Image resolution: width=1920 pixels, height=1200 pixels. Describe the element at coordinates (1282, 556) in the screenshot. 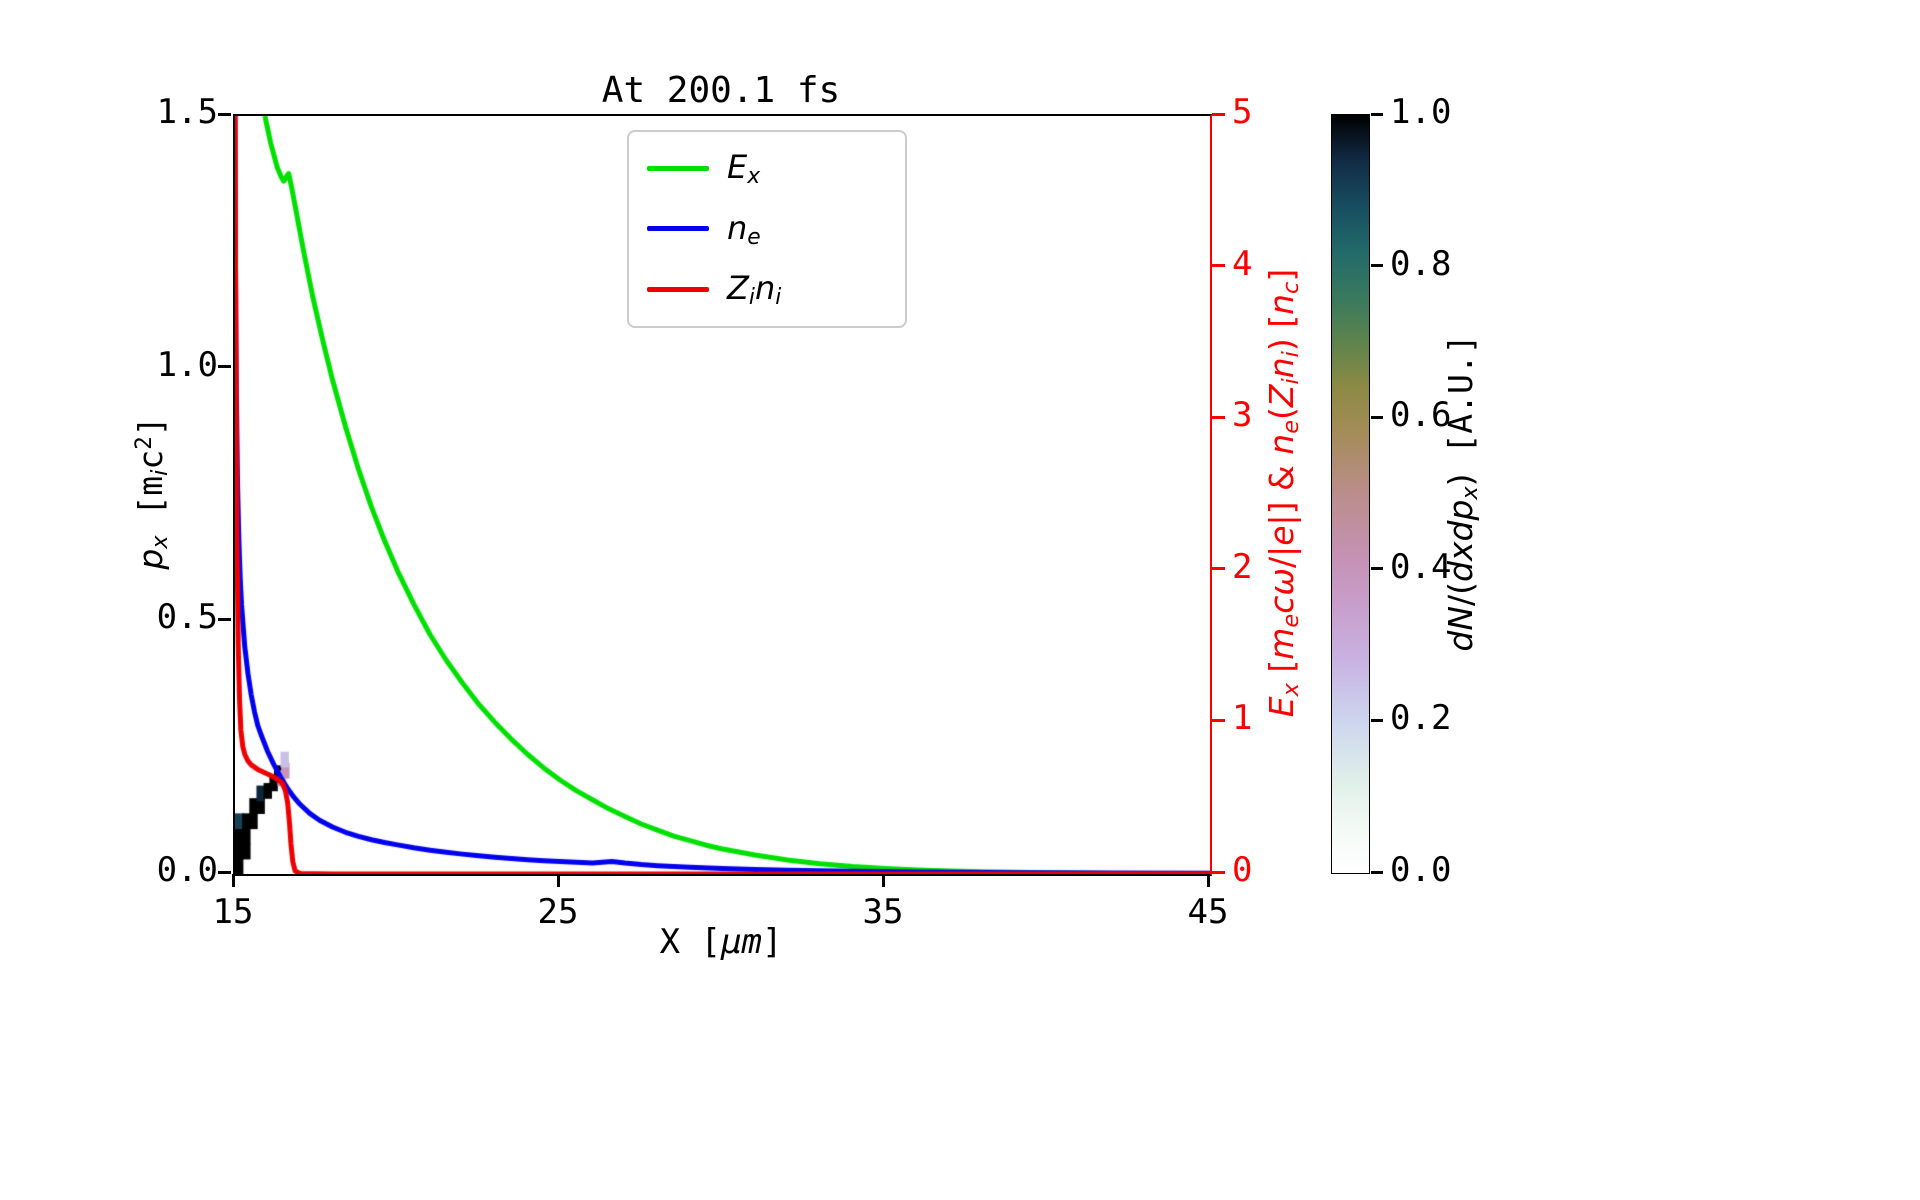

I see `label-segment: /|` at that location.